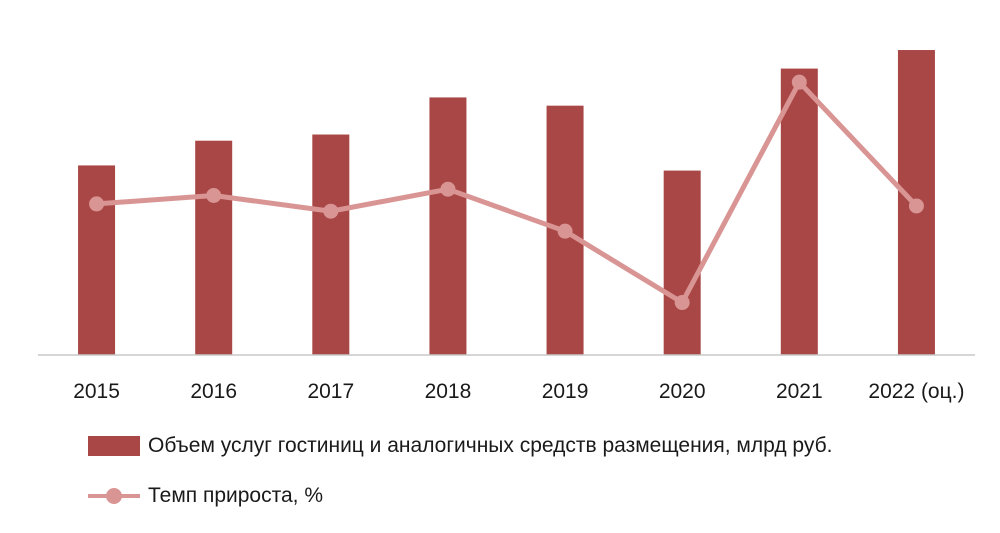 The image size is (1000, 533). I want to click on x-tick-label: 2016, so click(213, 391).